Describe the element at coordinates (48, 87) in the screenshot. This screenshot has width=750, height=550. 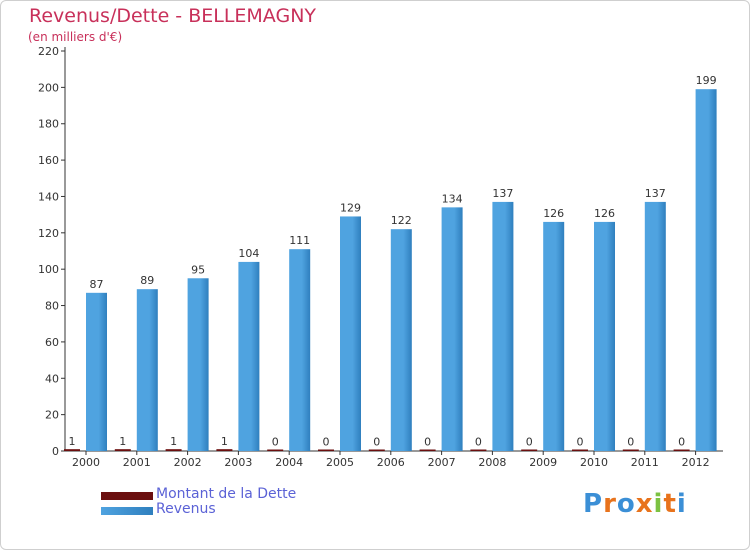
I see `y-tick-label: 200` at that location.